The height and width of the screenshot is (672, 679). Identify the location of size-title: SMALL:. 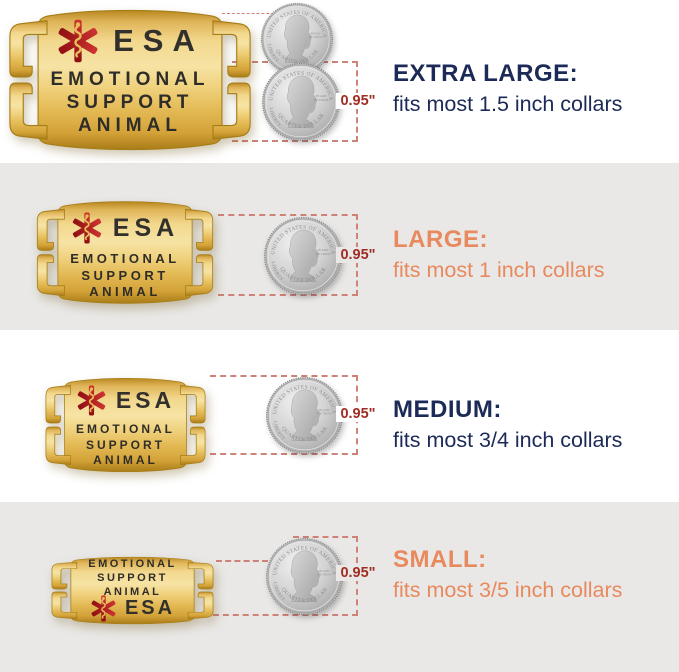
(440, 559).